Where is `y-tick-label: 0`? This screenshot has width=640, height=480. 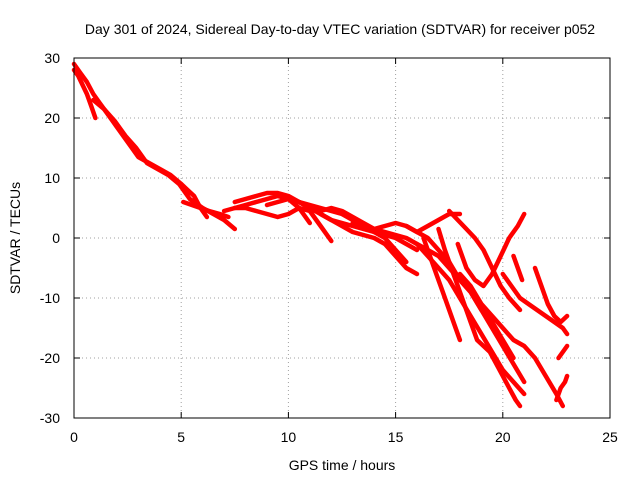
y-tick-label: 0 is located at coordinates (56, 238).